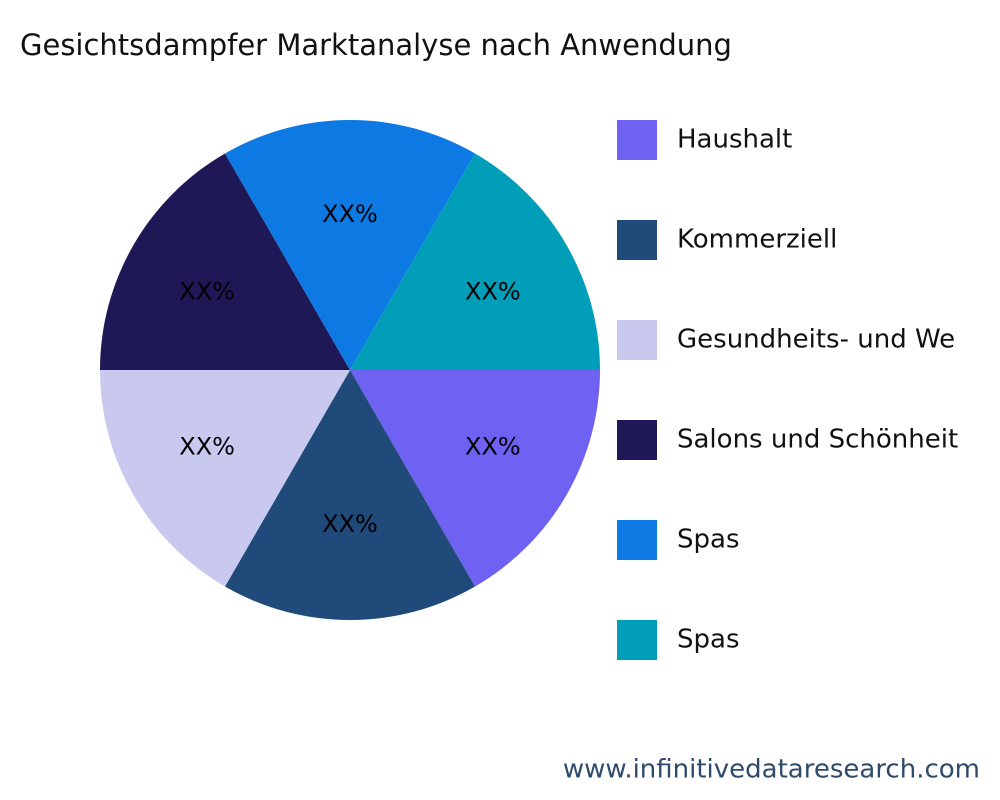 The height and width of the screenshot is (800, 1000). Describe the element at coordinates (817, 440) in the screenshot. I see `legend-label: Salons und Schönheit` at that location.